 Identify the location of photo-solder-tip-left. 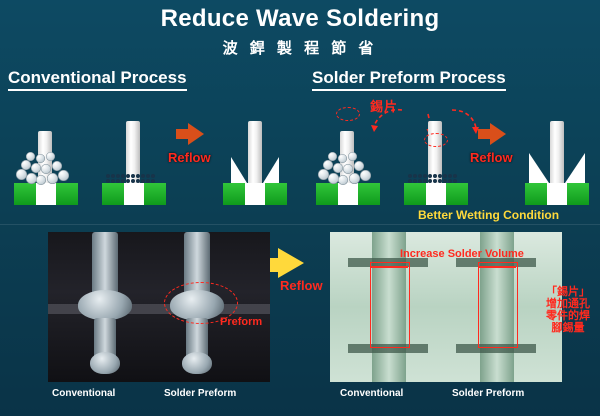
(105, 363).